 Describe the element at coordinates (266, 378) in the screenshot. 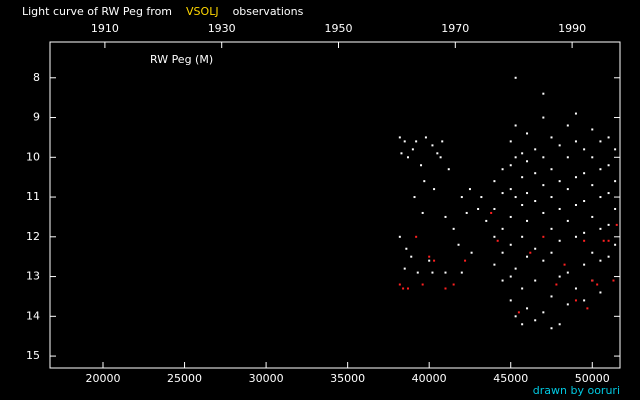

I see `x-tick-label: 30000` at that location.